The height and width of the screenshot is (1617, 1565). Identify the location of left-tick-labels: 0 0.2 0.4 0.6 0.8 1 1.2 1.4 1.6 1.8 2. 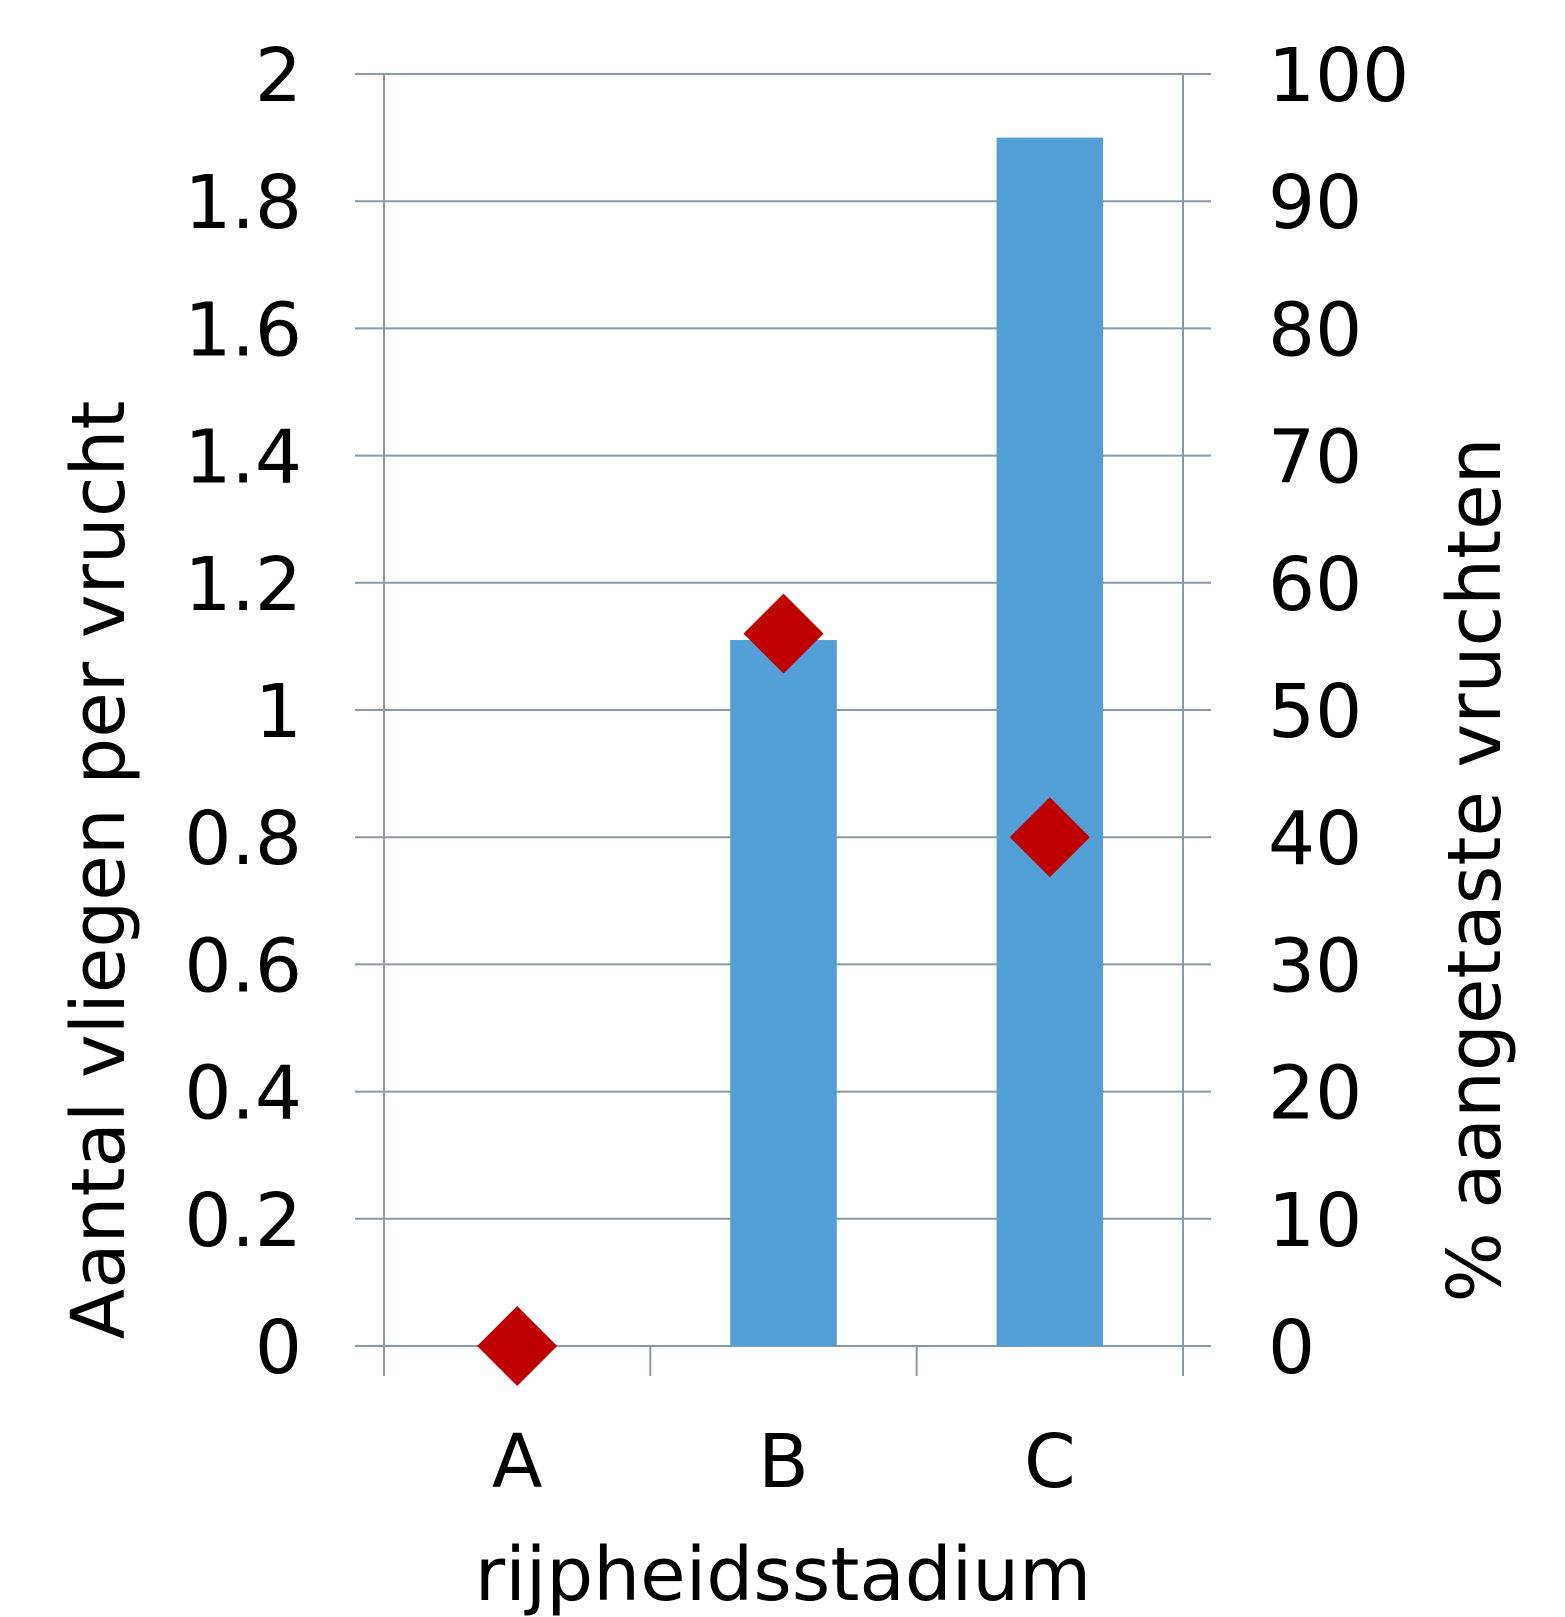
(243, 712).